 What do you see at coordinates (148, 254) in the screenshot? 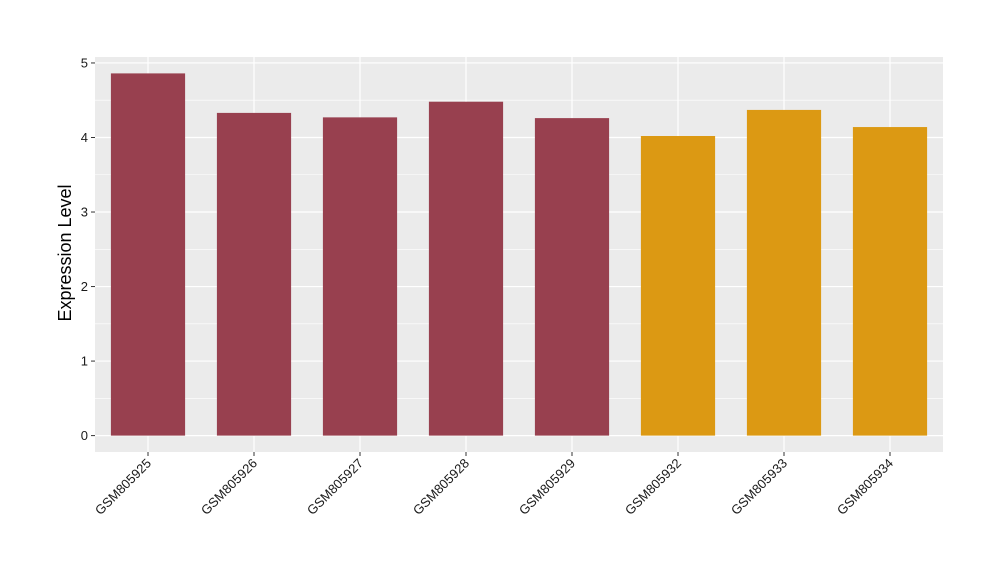
I see `bar-GSM805925` at bounding box center [148, 254].